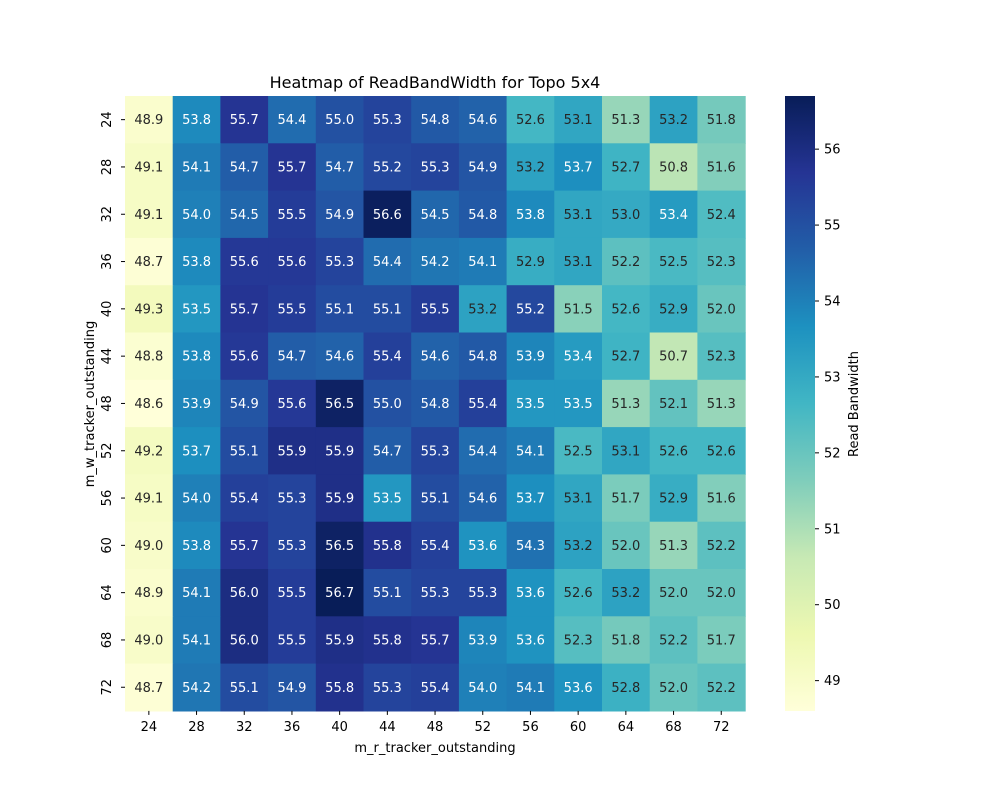 The height and width of the screenshot is (804, 1000). Describe the element at coordinates (578, 727) in the screenshot. I see `x-tick-label: 60` at that location.